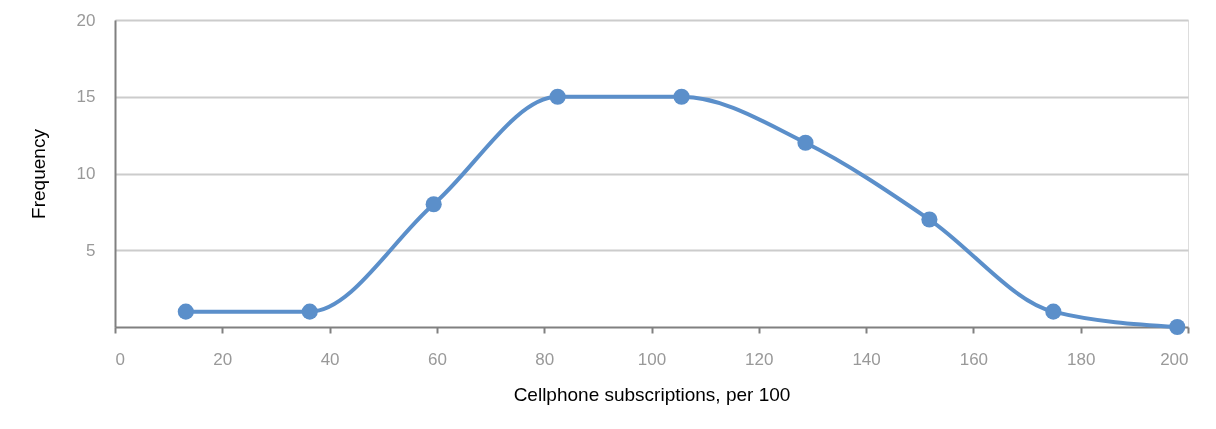  I want to click on y-tick-label: 10, so click(86, 173).